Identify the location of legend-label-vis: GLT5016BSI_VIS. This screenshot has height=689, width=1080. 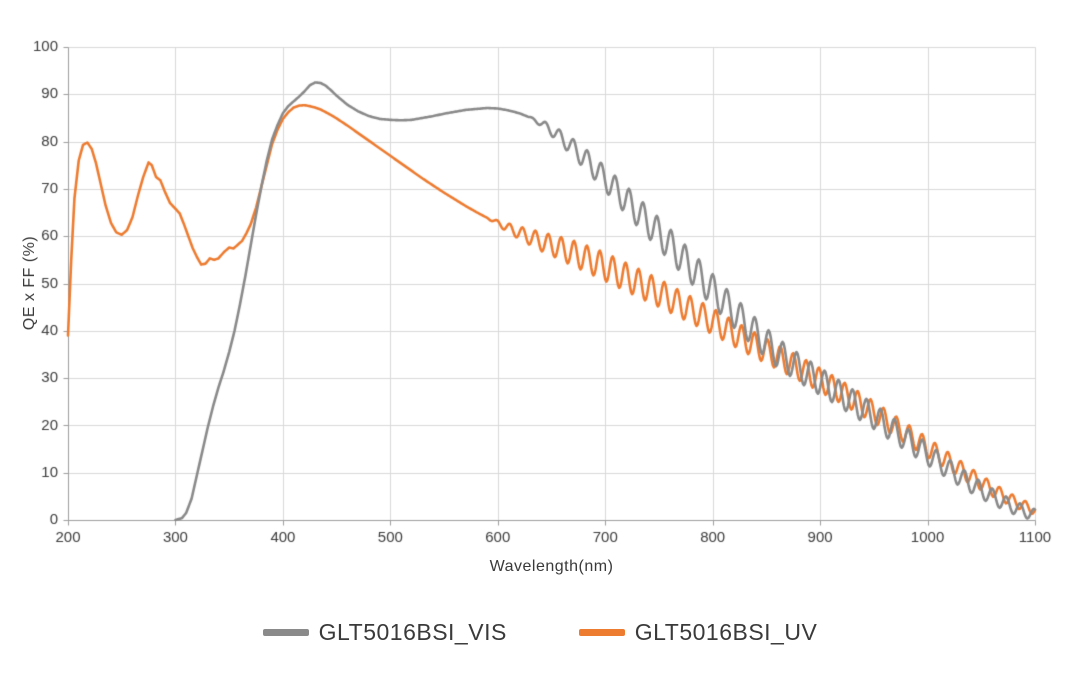
(412, 631).